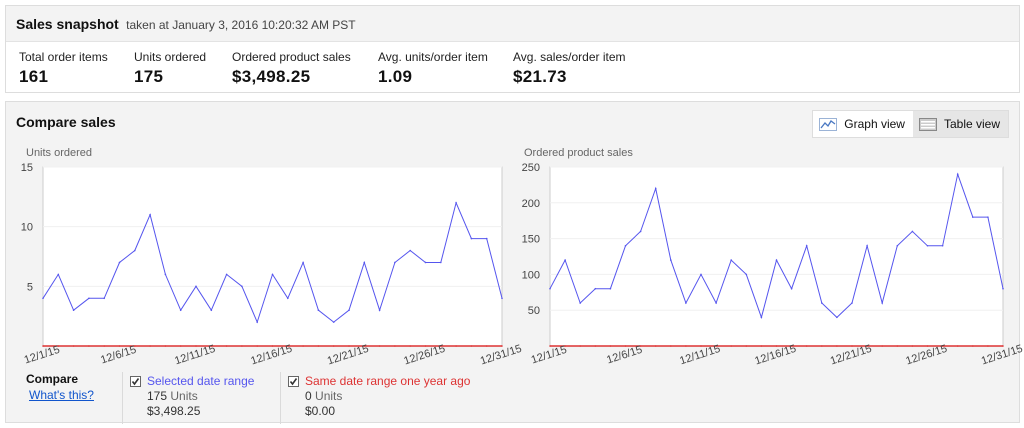 This screenshot has height=428, width=1024. I want to click on sales-chart-title: Ordered product sales, so click(578, 153).